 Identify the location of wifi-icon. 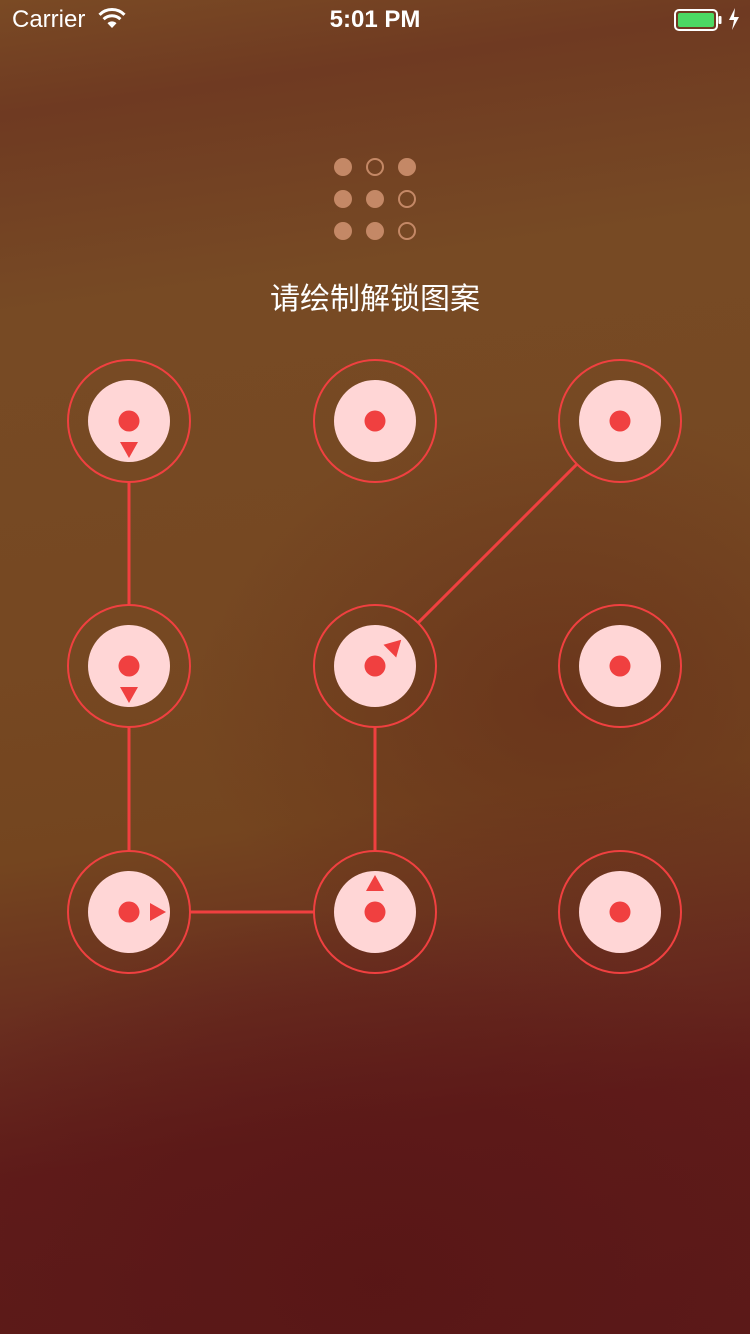
(112, 18).